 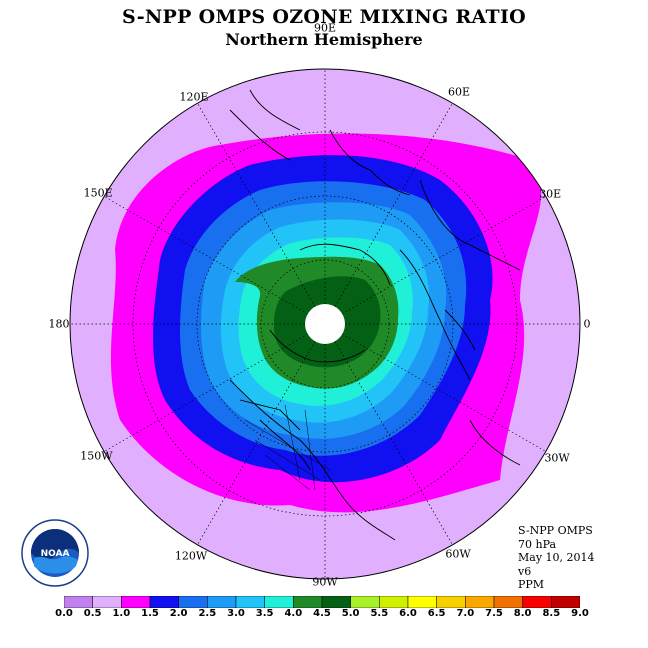 What do you see at coordinates (587, 324) in the screenshot?
I see `longitude-label: 0` at bounding box center [587, 324].